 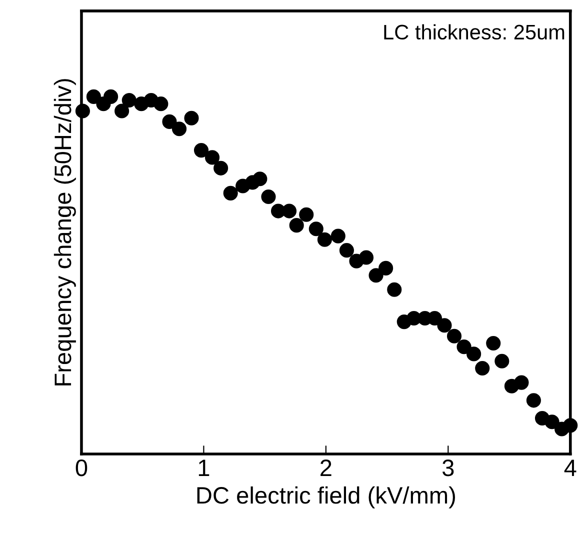 I want to click on x-tick-label: 3, so click(x=448, y=467).